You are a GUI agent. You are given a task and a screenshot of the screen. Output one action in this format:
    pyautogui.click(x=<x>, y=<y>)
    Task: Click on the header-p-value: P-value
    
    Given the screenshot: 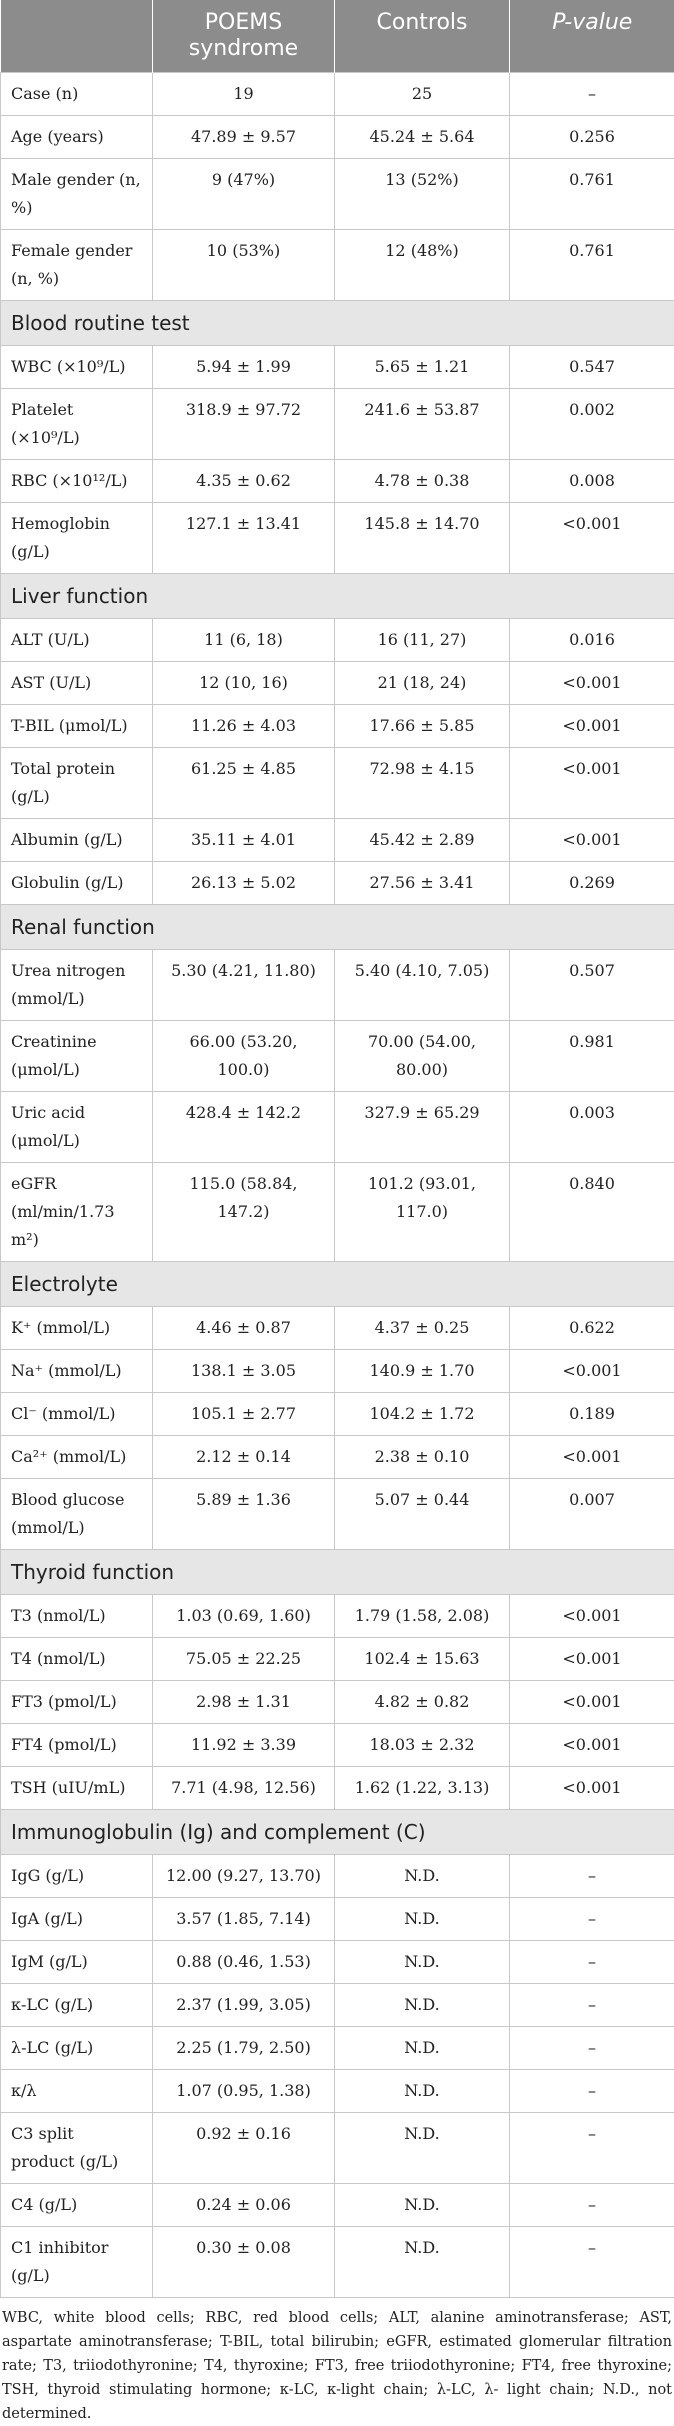 What is the action you would take?
    pyautogui.click(x=592, y=36)
    